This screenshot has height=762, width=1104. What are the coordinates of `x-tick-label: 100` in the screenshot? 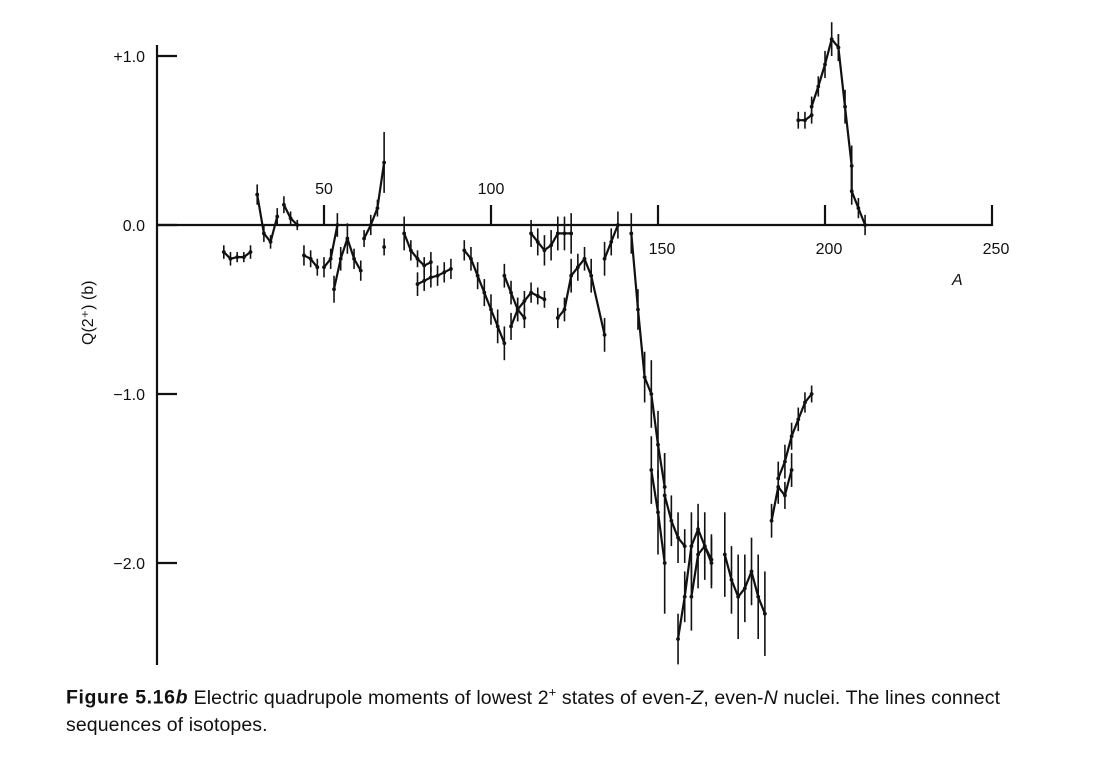 It's located at (491, 189).